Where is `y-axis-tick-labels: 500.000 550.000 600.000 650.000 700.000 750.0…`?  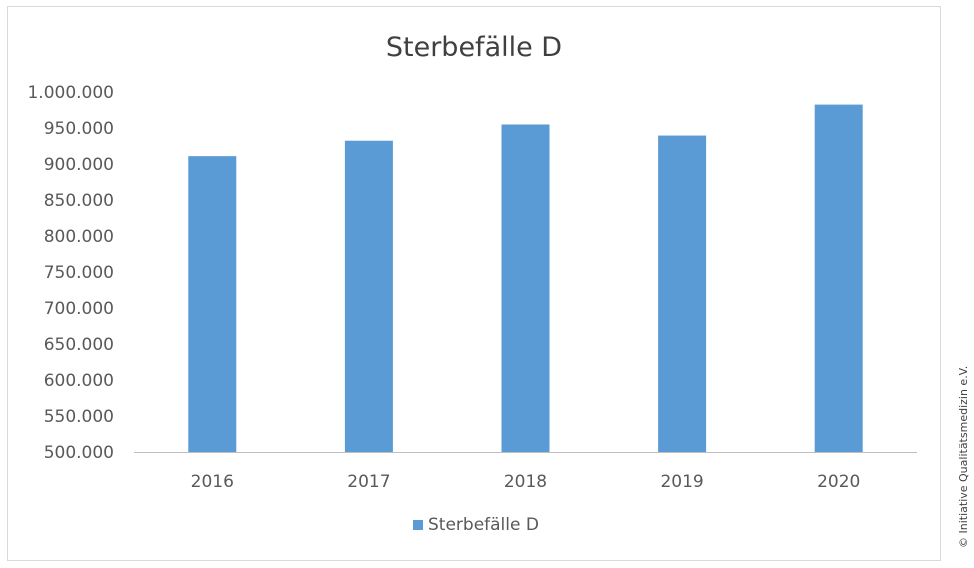 y-axis-tick-labels: 500.000 550.000 600.000 650.000 700.000 750.0… is located at coordinates (70, 273).